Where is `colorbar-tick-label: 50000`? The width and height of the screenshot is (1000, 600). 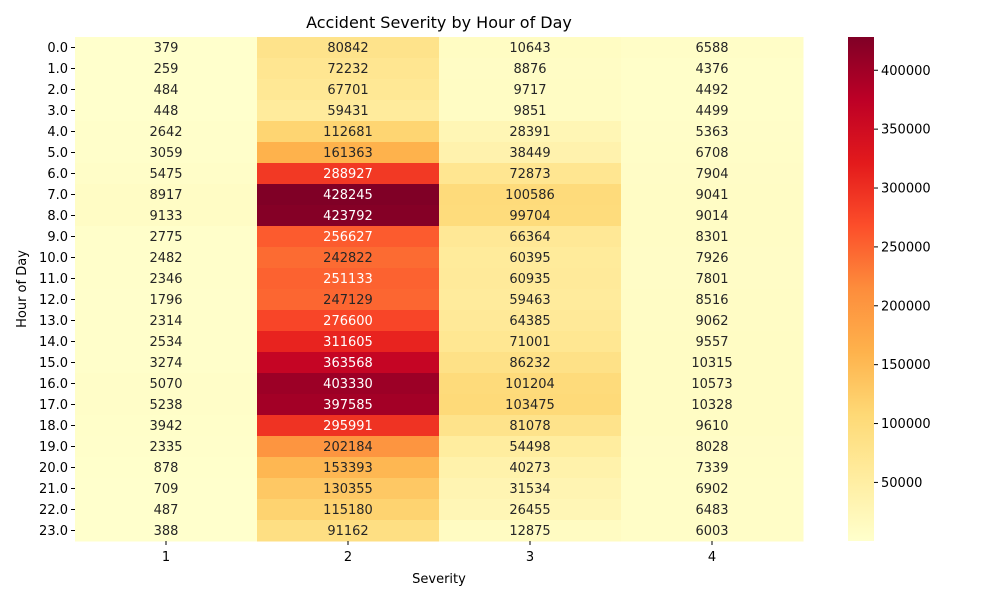
colorbar-tick-label: 50000 is located at coordinates (901, 483).